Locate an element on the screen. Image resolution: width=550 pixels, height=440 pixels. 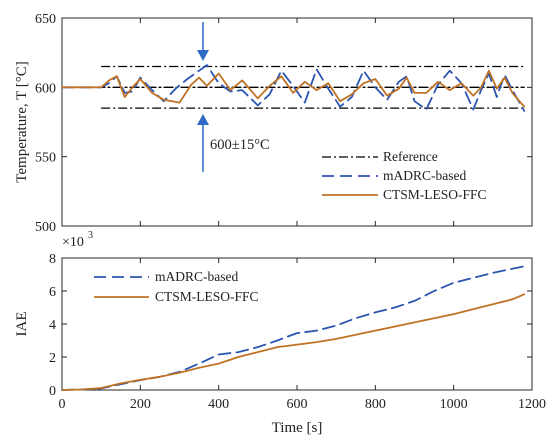
y-tick-label: 8 is located at coordinates (52, 259).